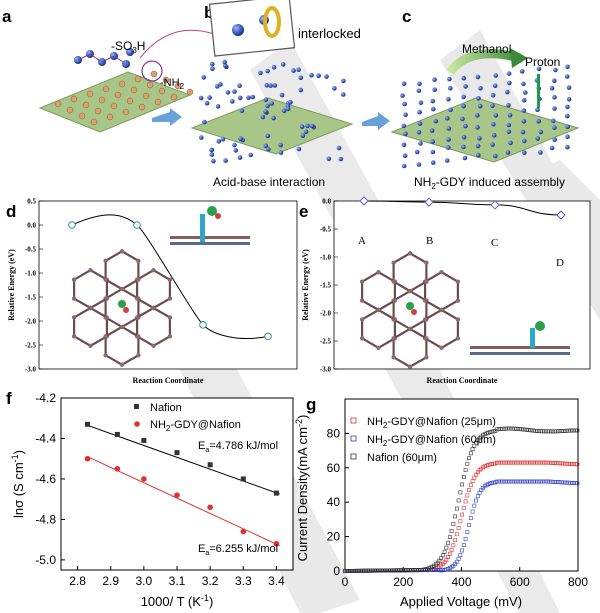 The width and height of the screenshot is (600, 613). Describe the element at coordinates (144, 581) in the screenshot. I see `x-tick-label: 3.0` at that location.